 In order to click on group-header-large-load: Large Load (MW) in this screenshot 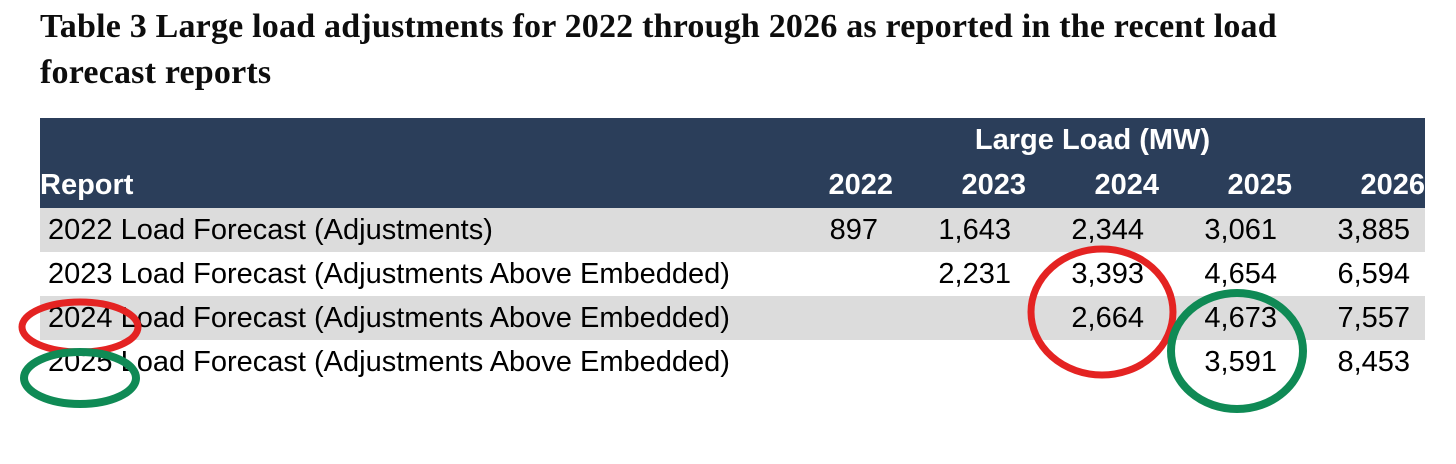, I will do `click(1093, 140)`.